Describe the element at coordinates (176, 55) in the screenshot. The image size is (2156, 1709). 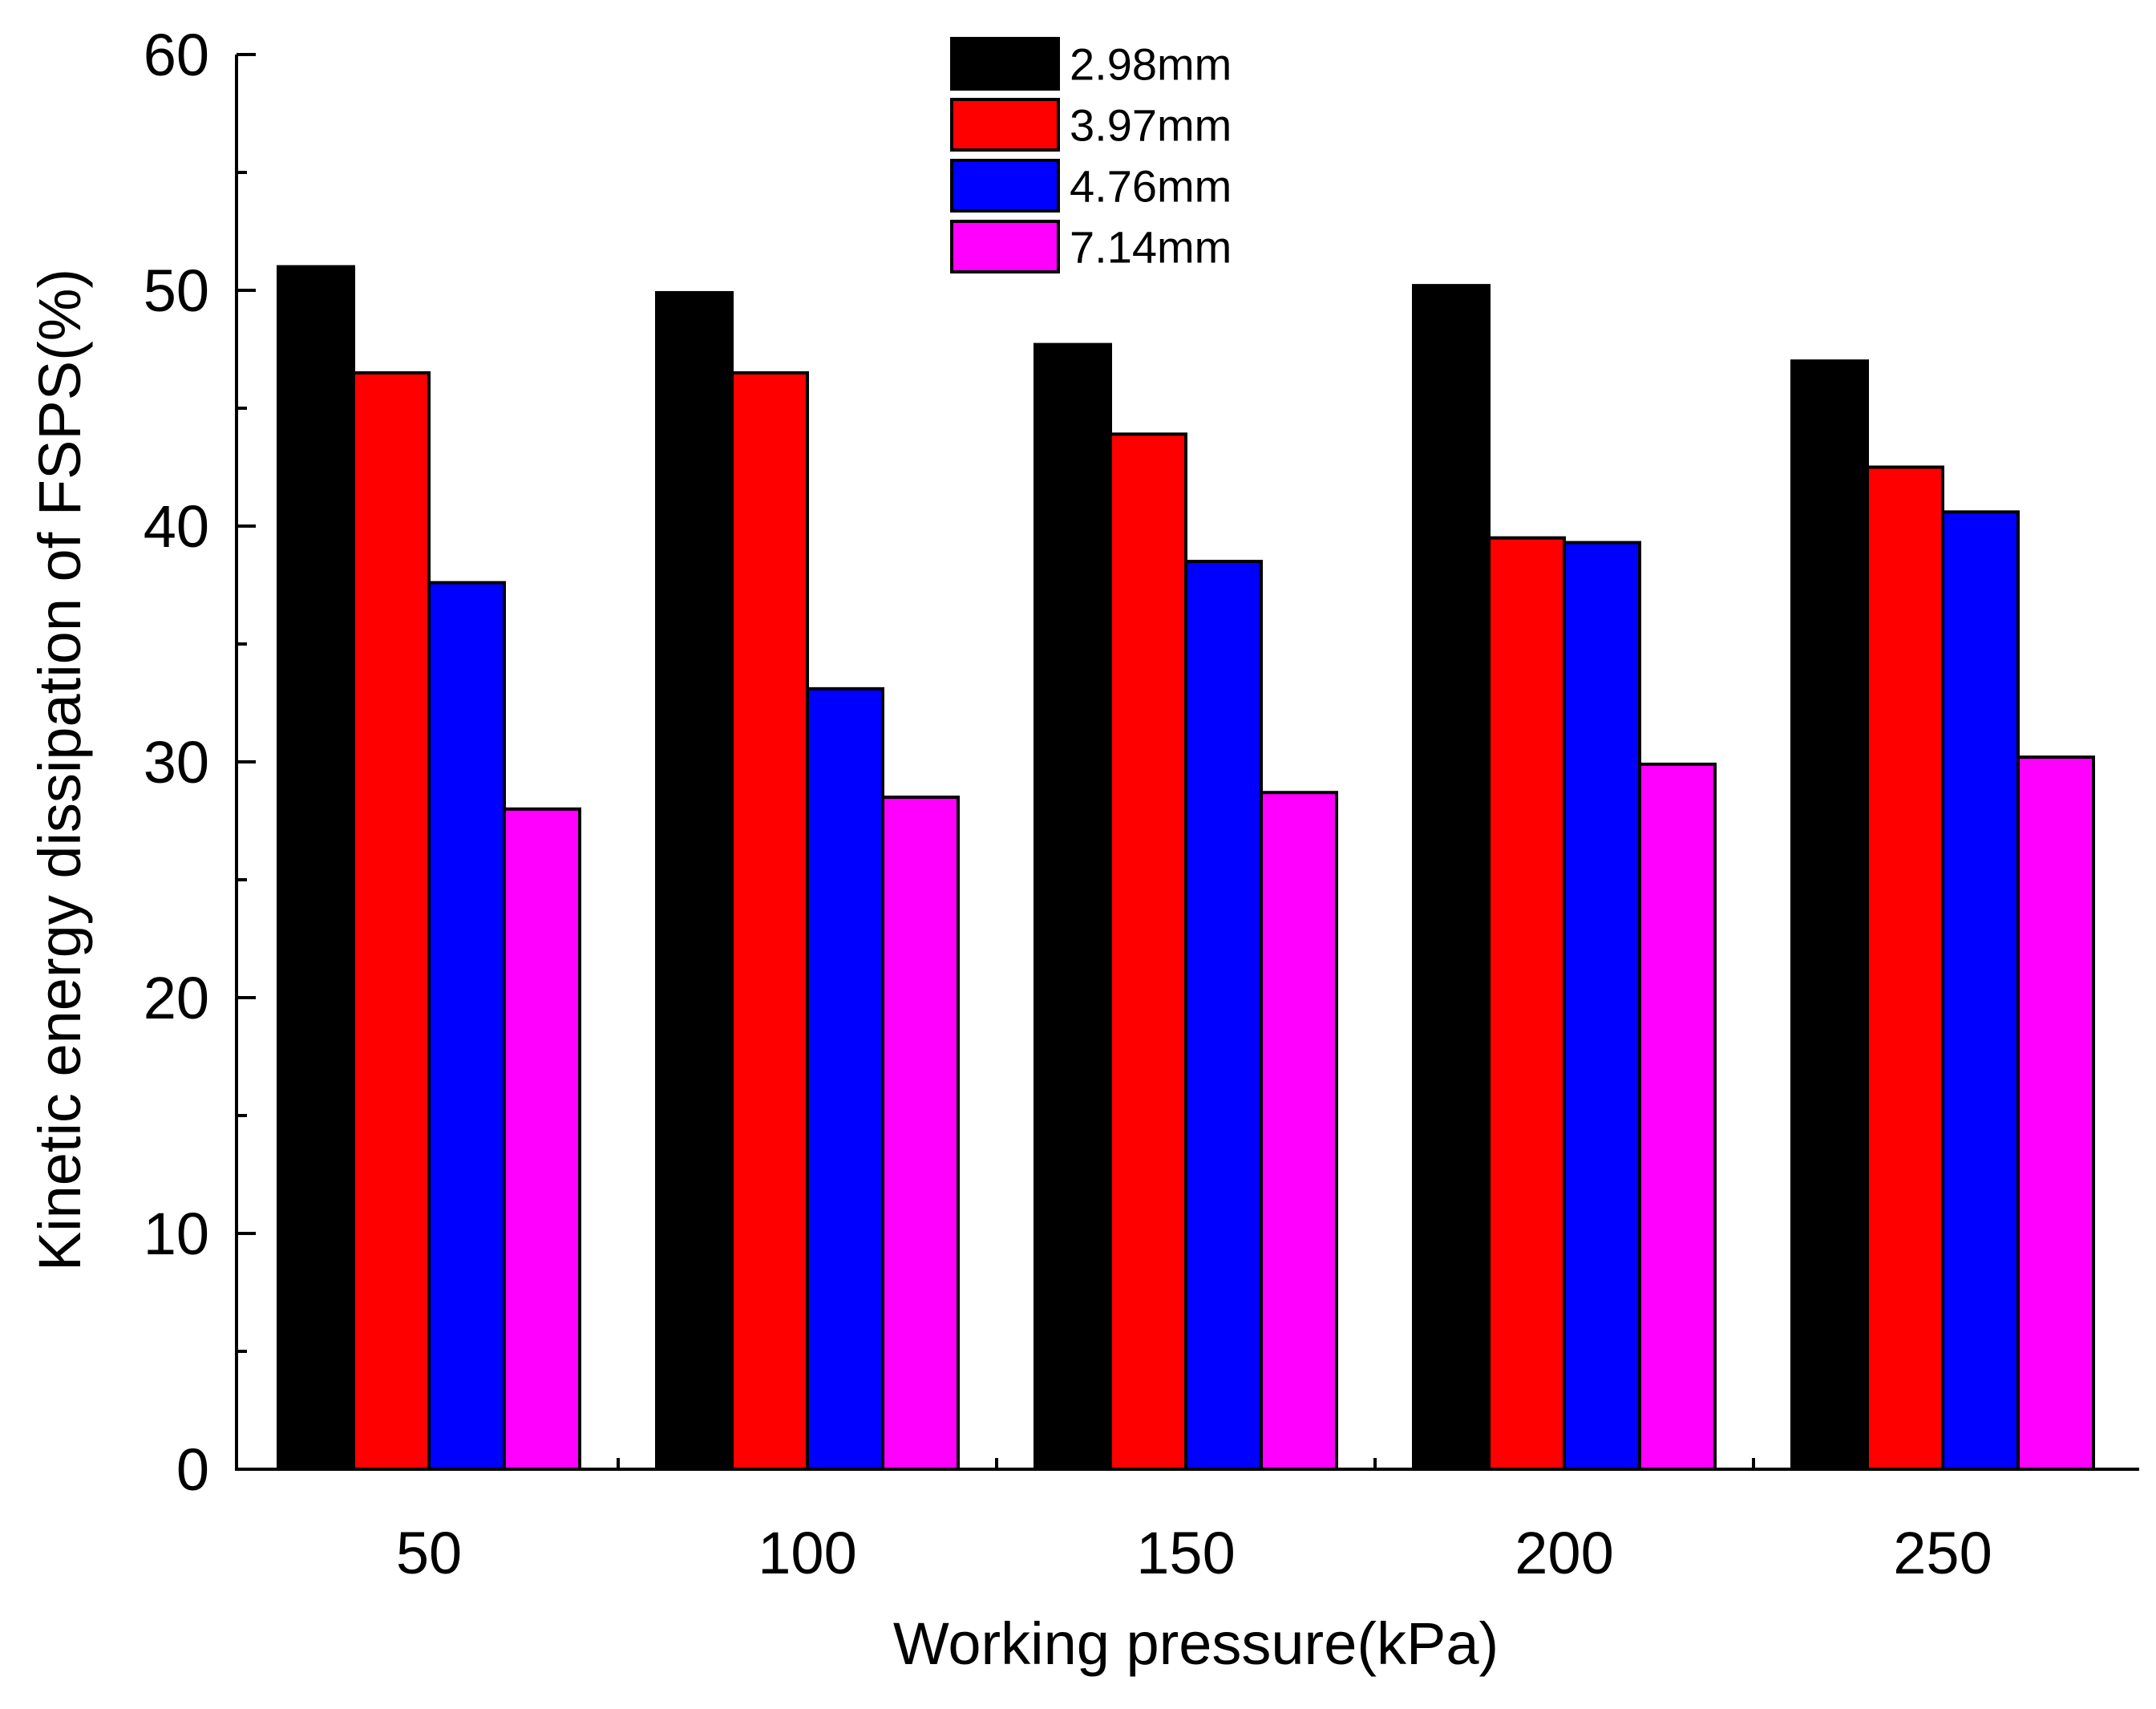
I see `y-tick-label: 60` at that location.